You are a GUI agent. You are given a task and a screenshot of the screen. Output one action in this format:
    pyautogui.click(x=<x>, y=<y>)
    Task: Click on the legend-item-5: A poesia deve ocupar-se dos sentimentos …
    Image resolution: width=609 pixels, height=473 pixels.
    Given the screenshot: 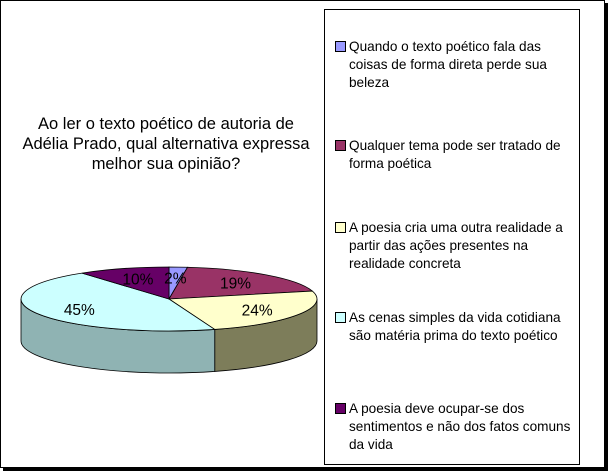 What is the action you would take?
    pyautogui.click(x=453, y=427)
    